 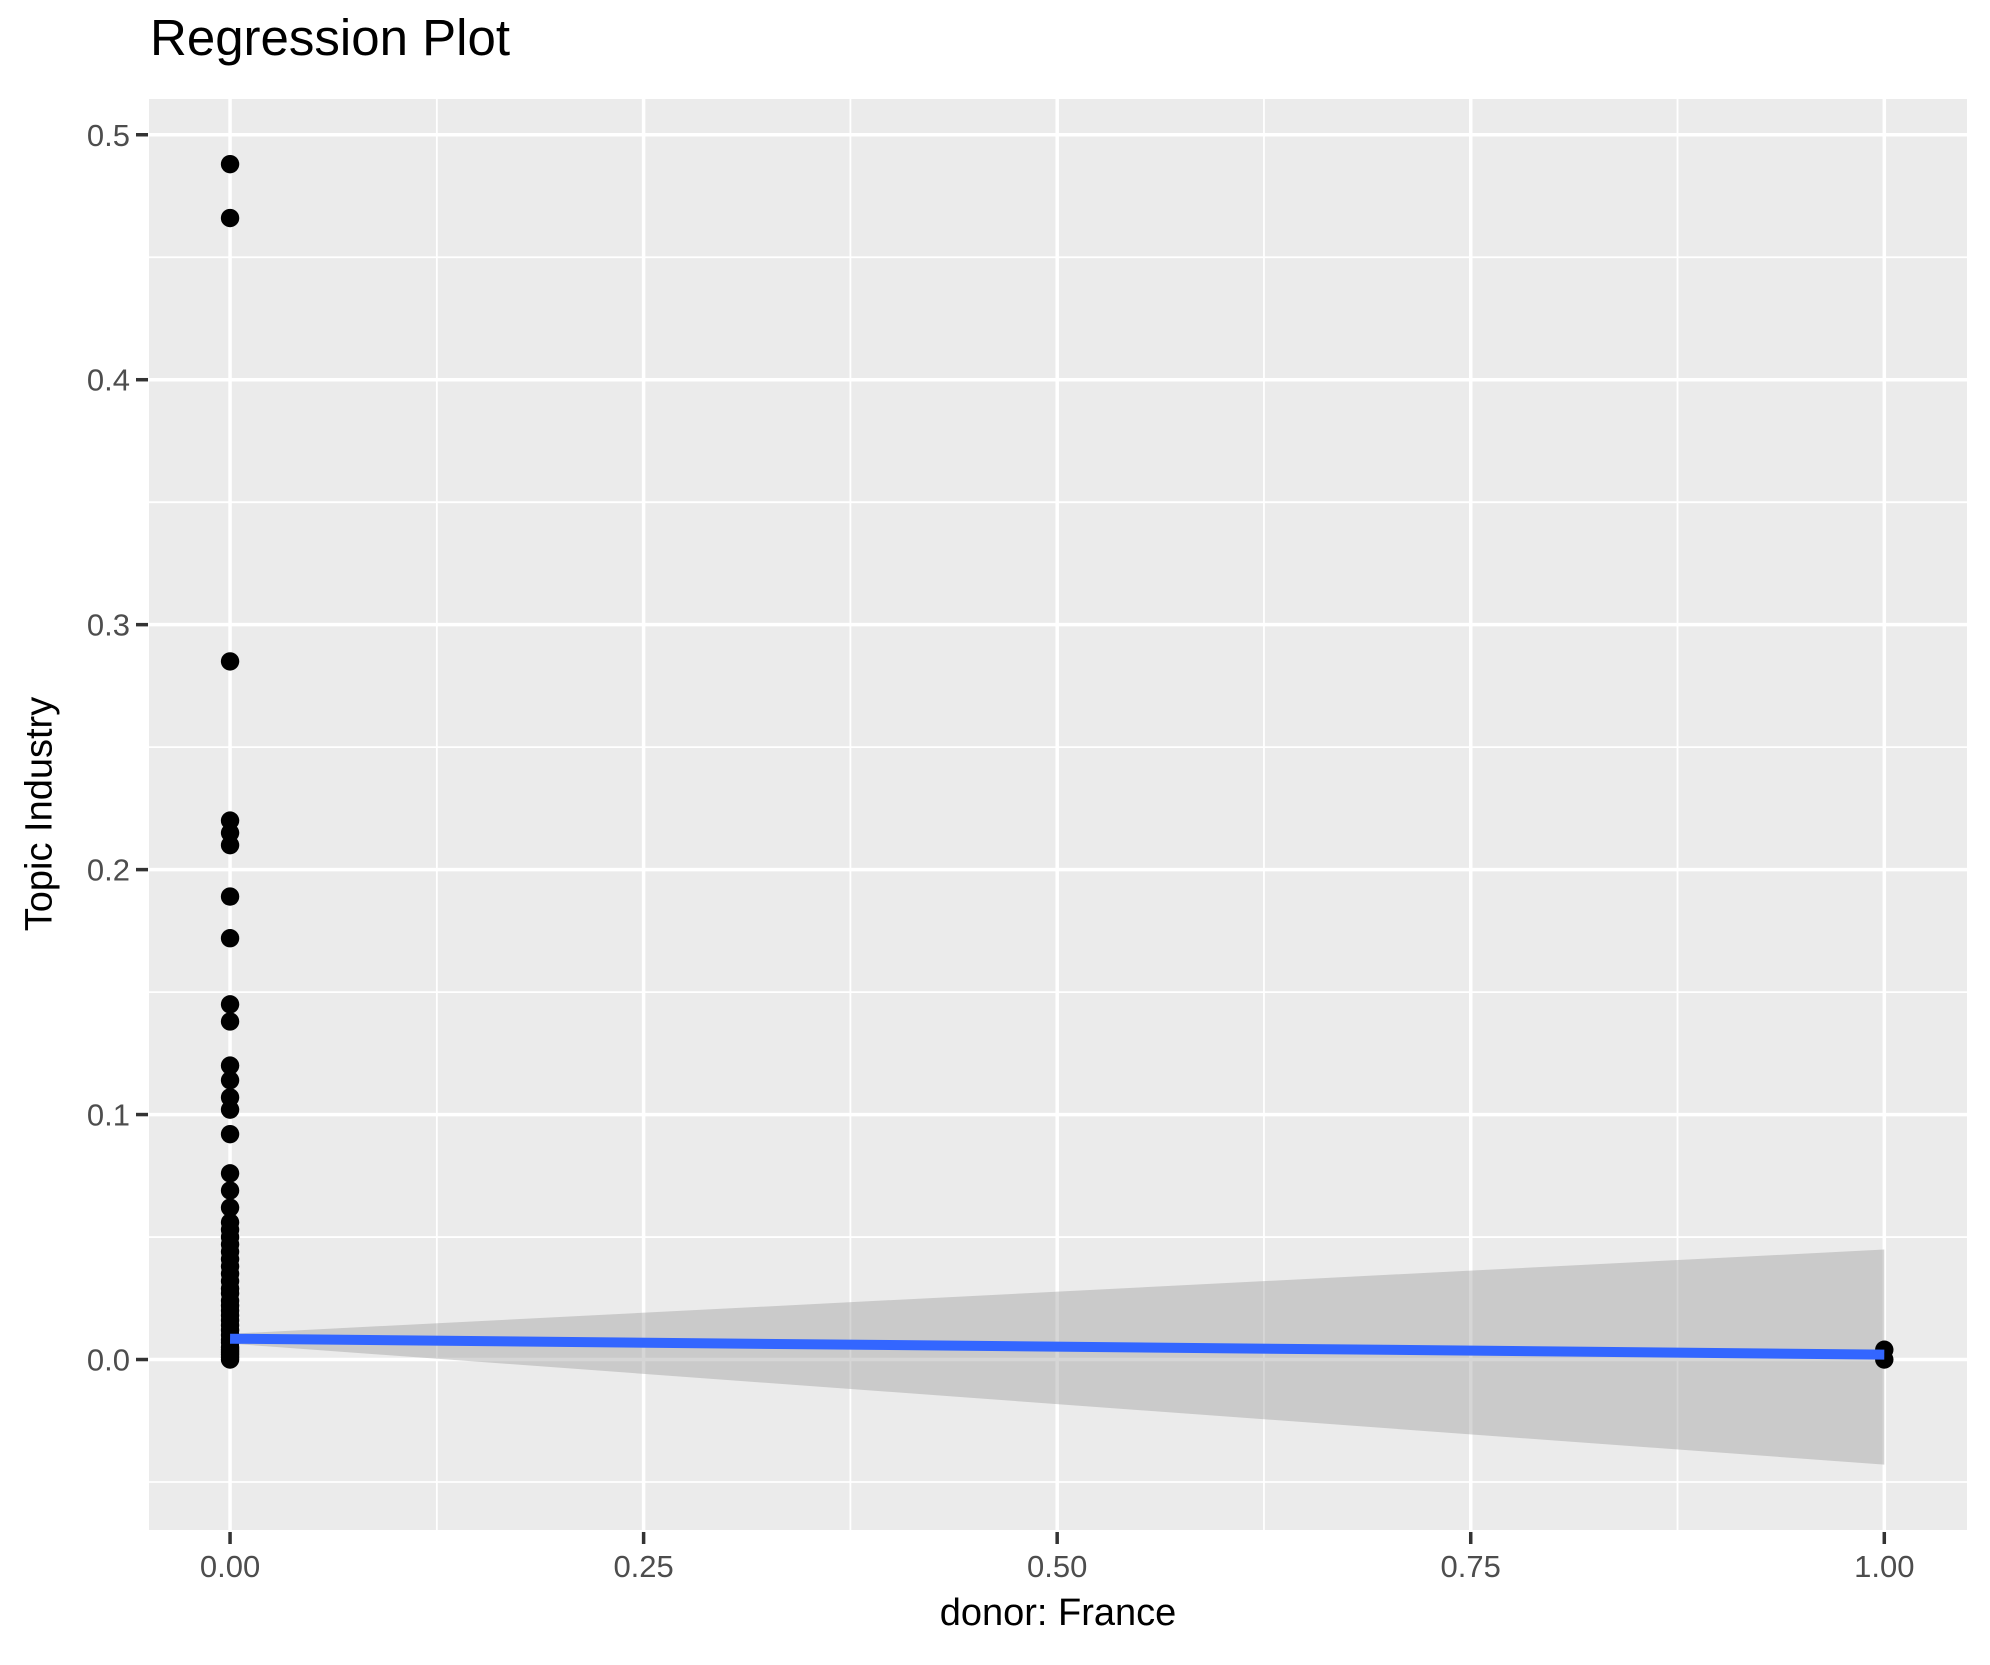 I want to click on y-tick-label: 0.1, so click(x=108, y=1115).